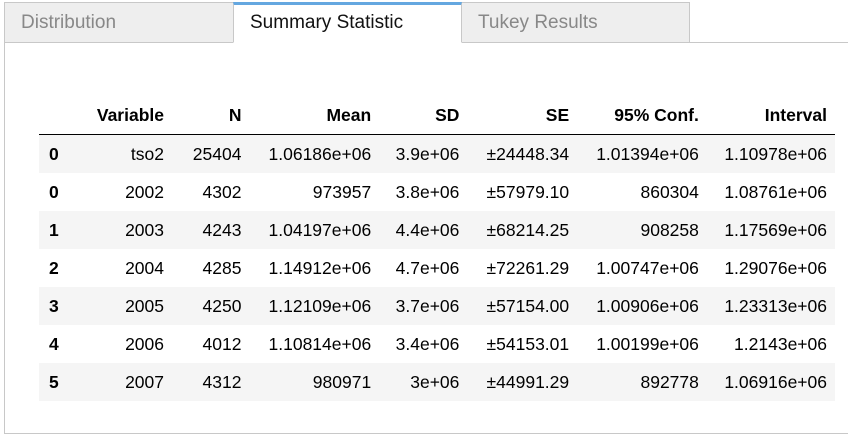 This screenshot has width=850, height=436. I want to click on cell-variable: 2002, so click(131, 192).